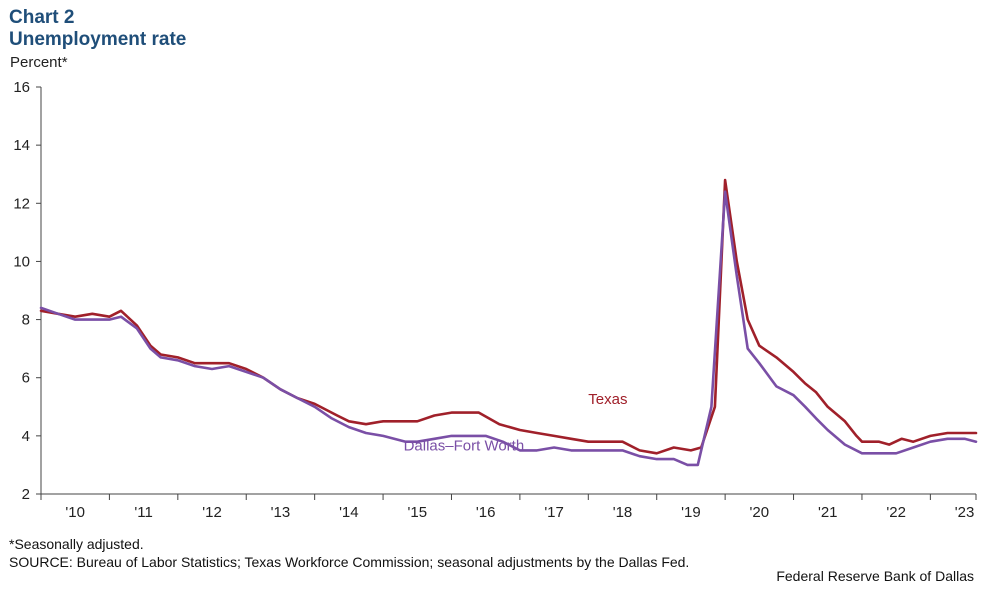  Describe the element at coordinates (26, 320) in the screenshot. I see `y-tick-label: 8` at that location.